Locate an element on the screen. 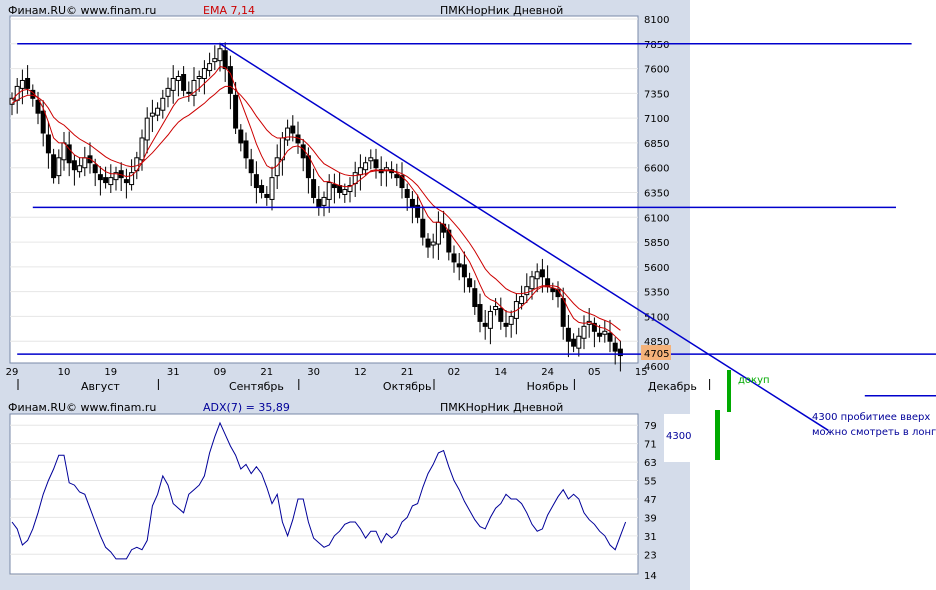 The width and height of the screenshot is (936, 590). price-x-tick-label: 21 is located at coordinates (407, 372).